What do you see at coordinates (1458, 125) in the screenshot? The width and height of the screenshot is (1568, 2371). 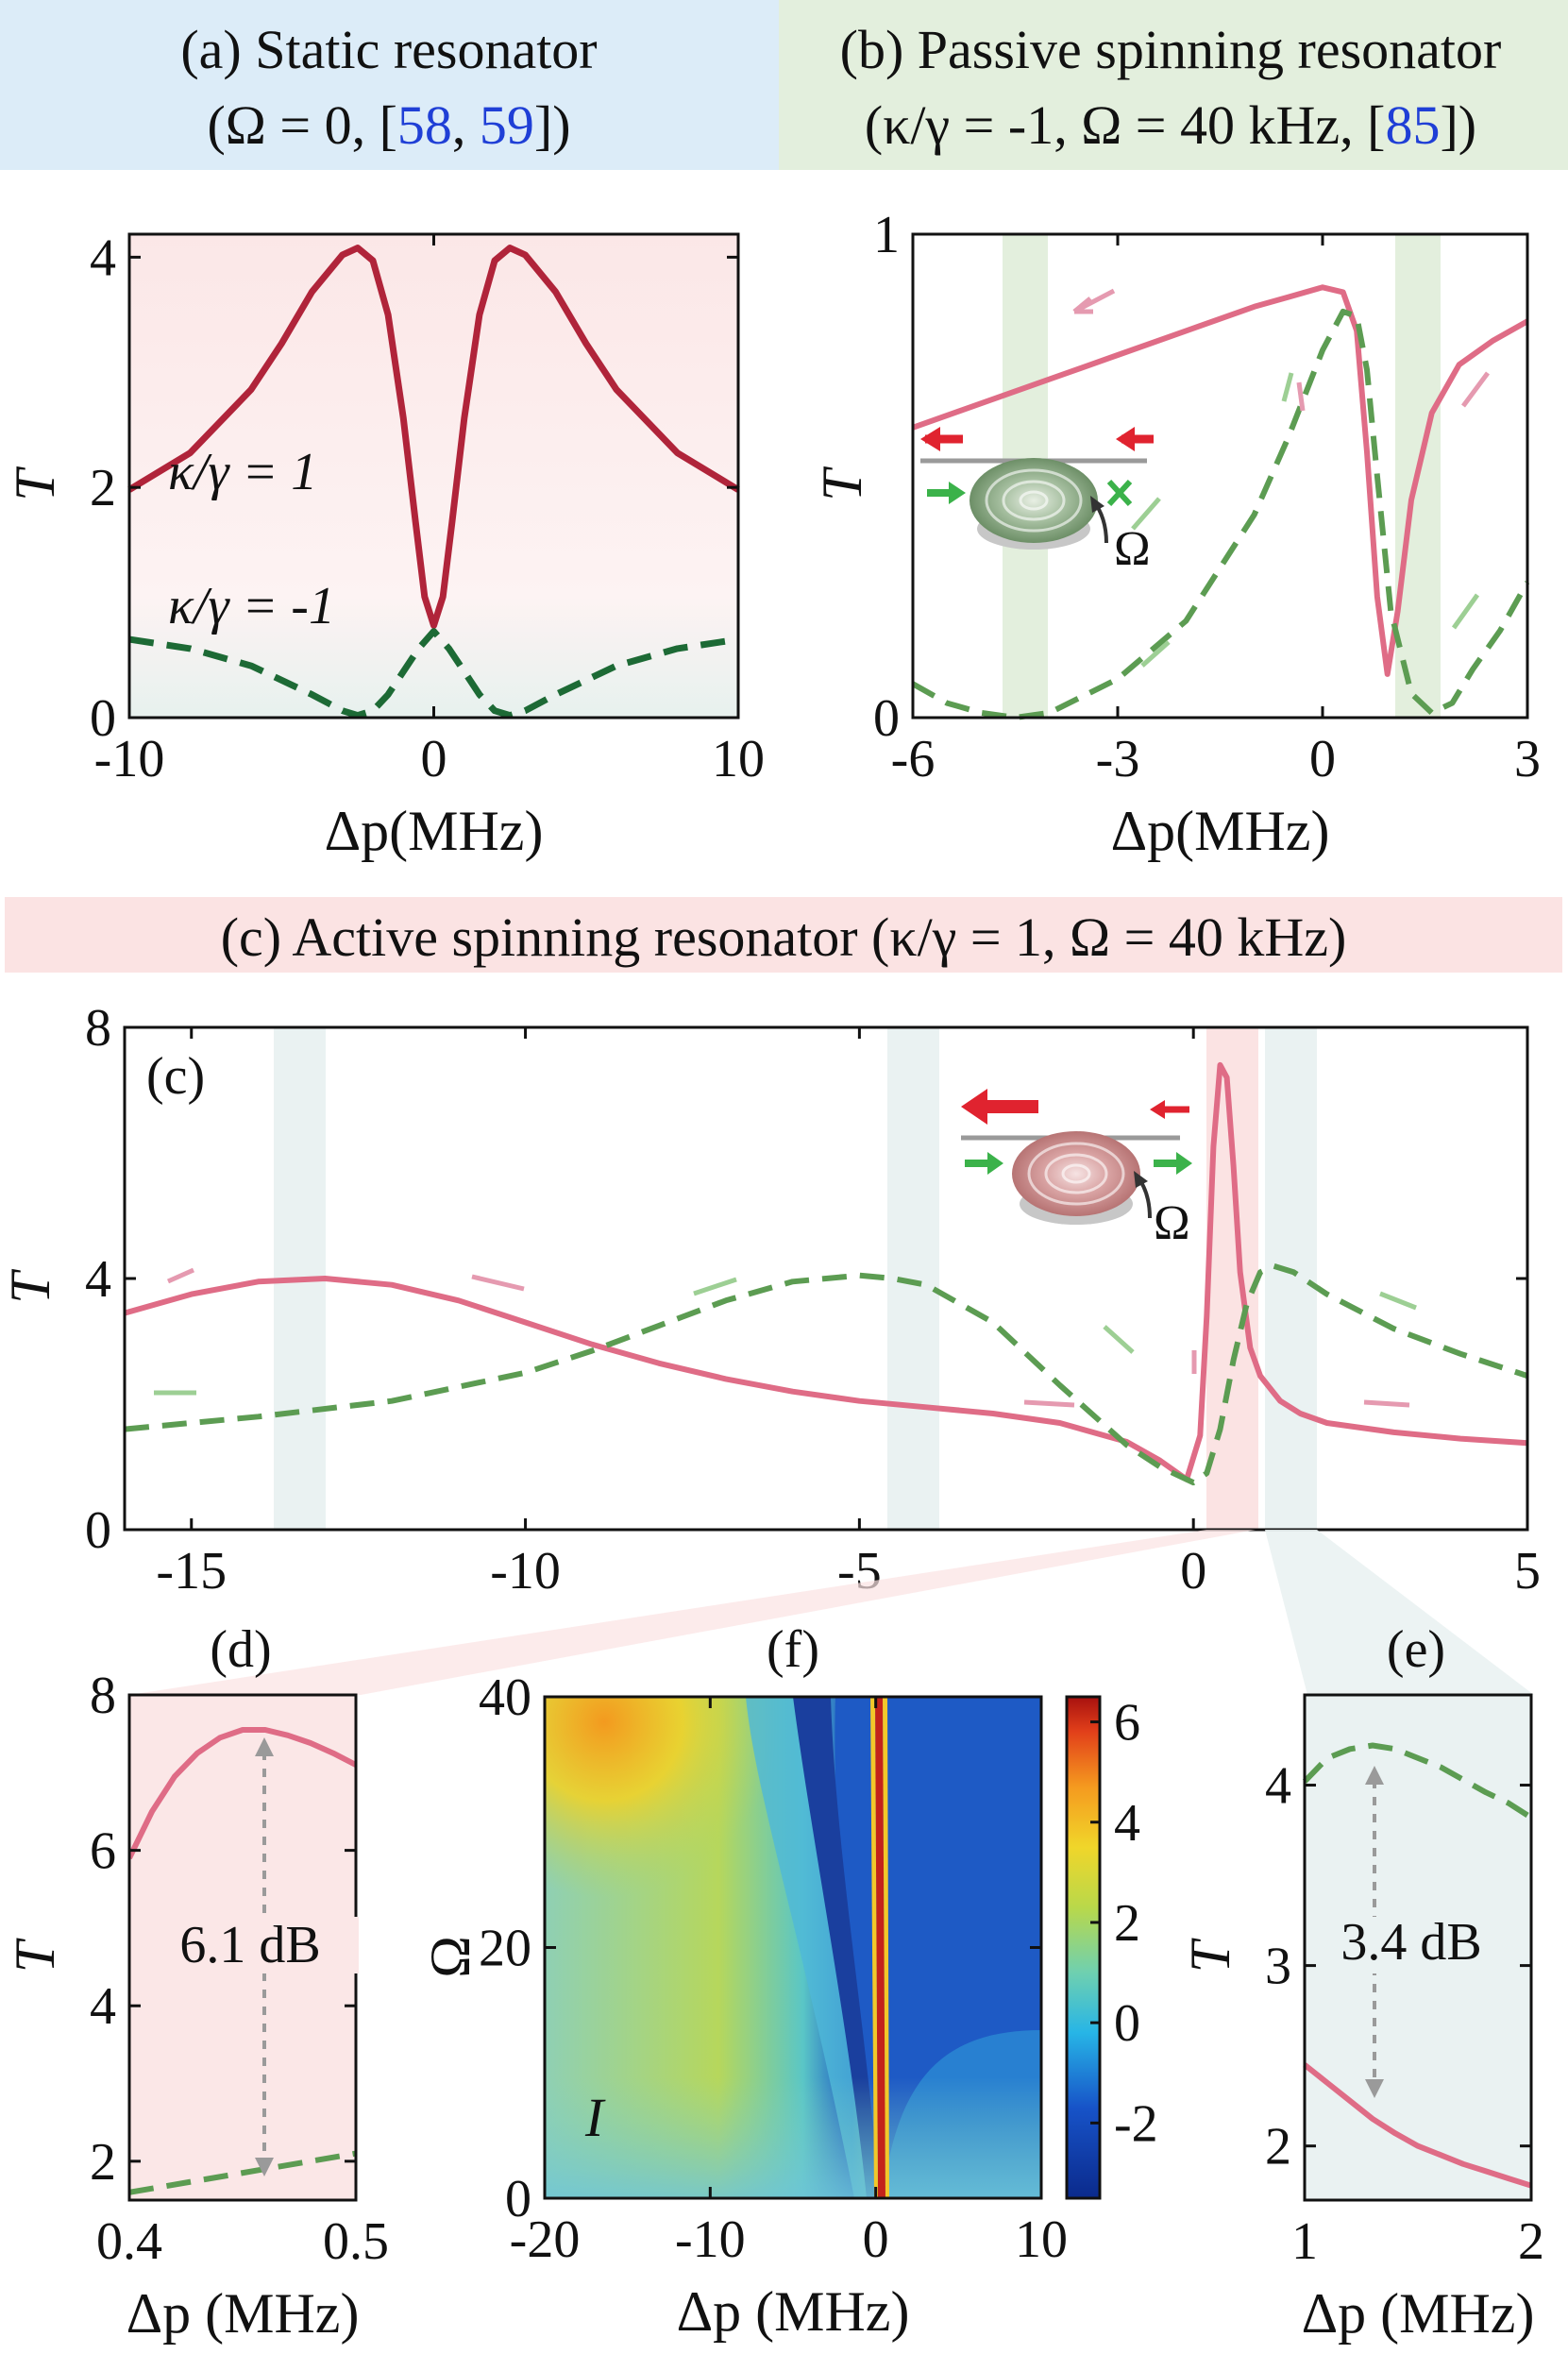 I see `header-b-params-post: ])` at bounding box center [1458, 125].